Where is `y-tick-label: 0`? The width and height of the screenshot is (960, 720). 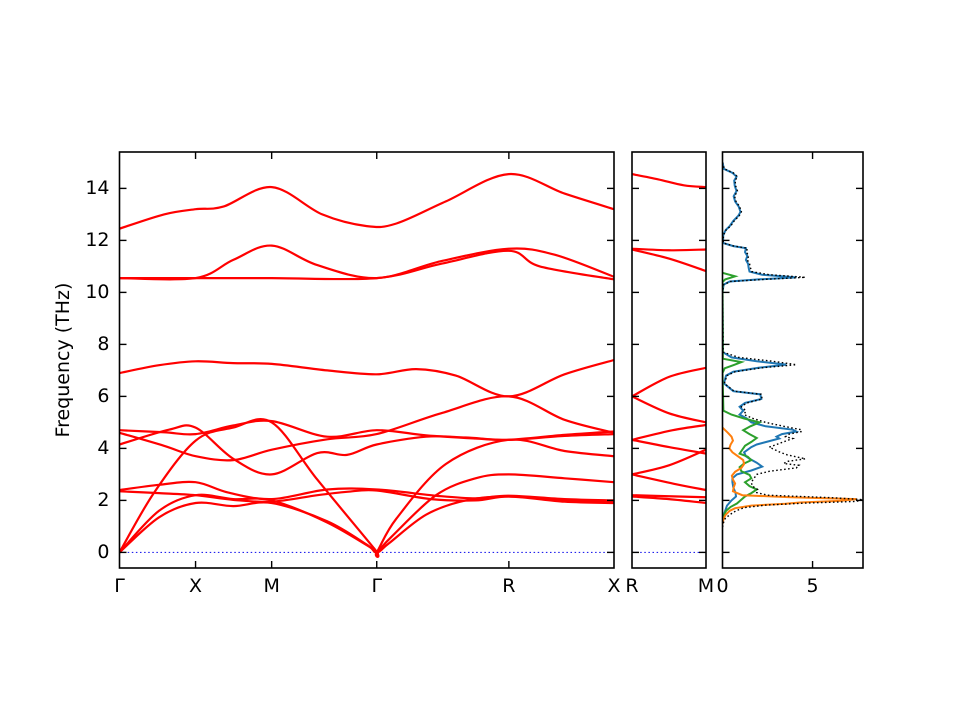 y-tick-label: 0 is located at coordinates (103, 552).